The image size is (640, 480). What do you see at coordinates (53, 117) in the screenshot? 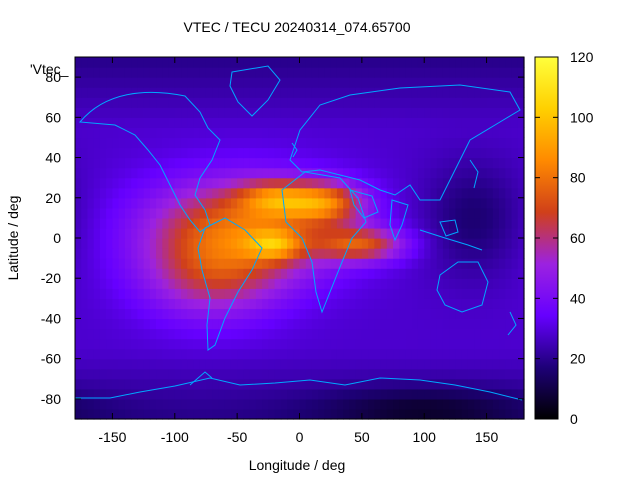
I see `y-tick-label: 60` at bounding box center [53, 117].